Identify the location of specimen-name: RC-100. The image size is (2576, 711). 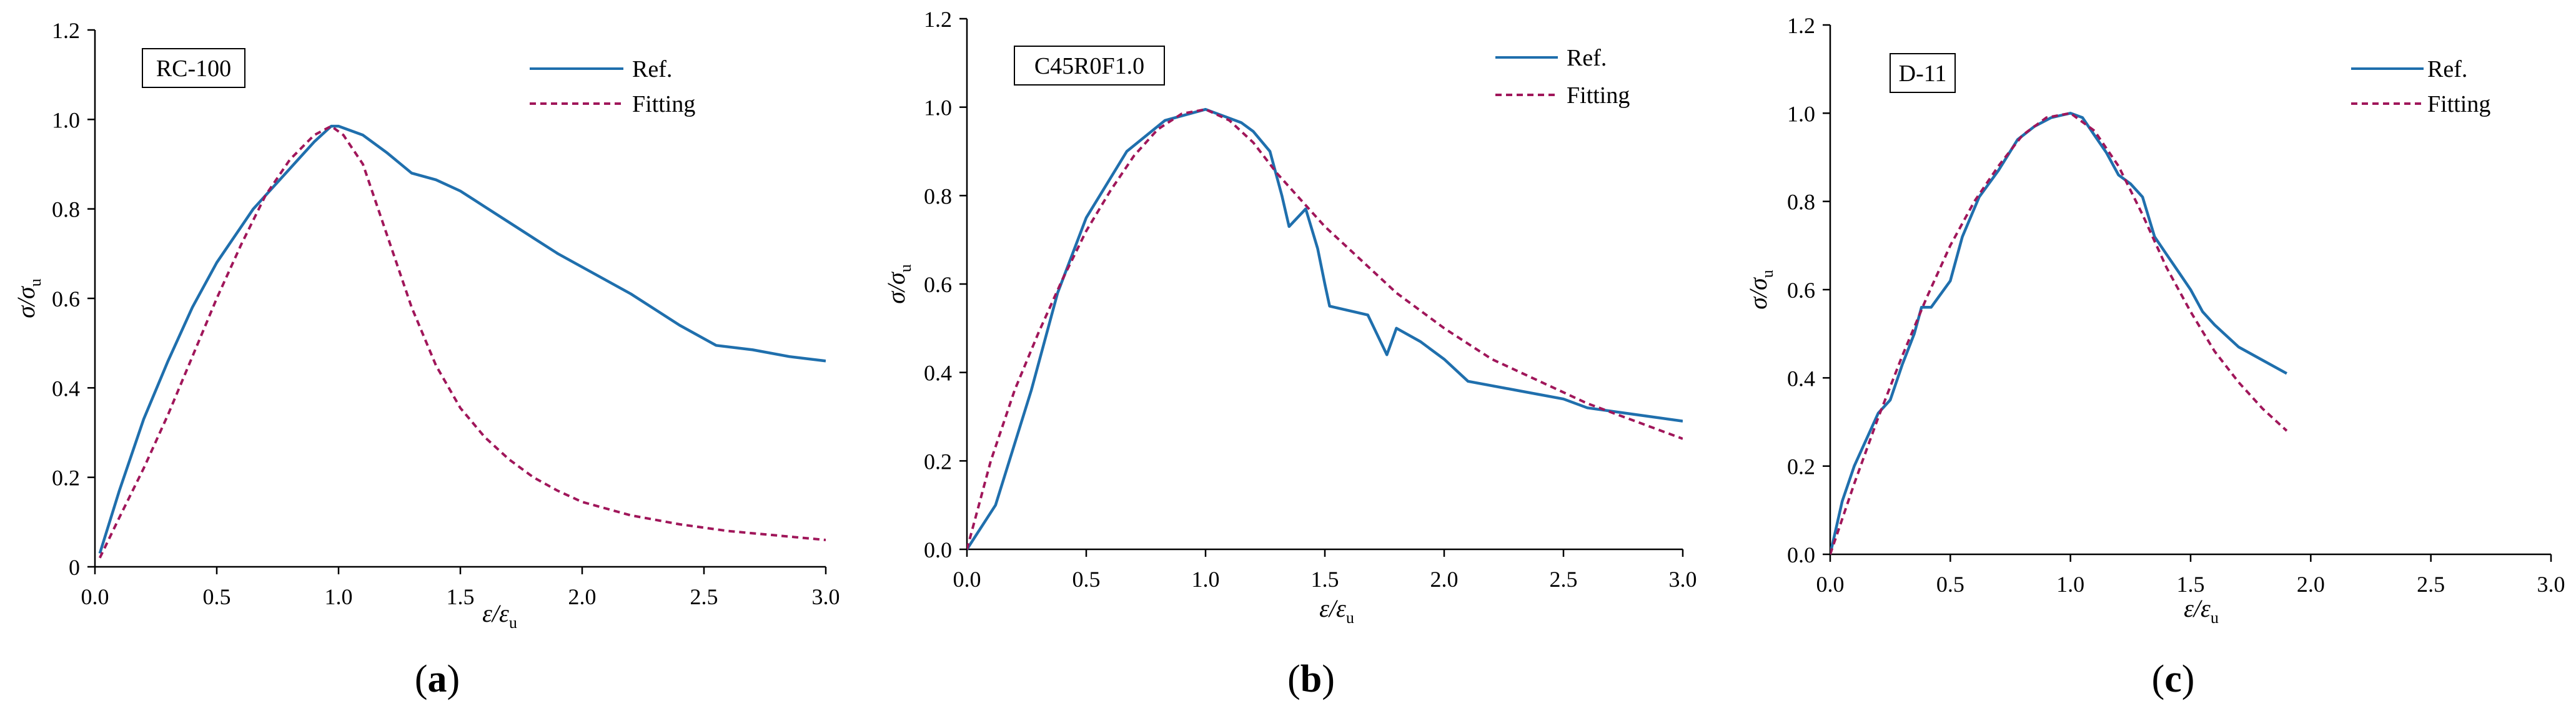
(193, 69).